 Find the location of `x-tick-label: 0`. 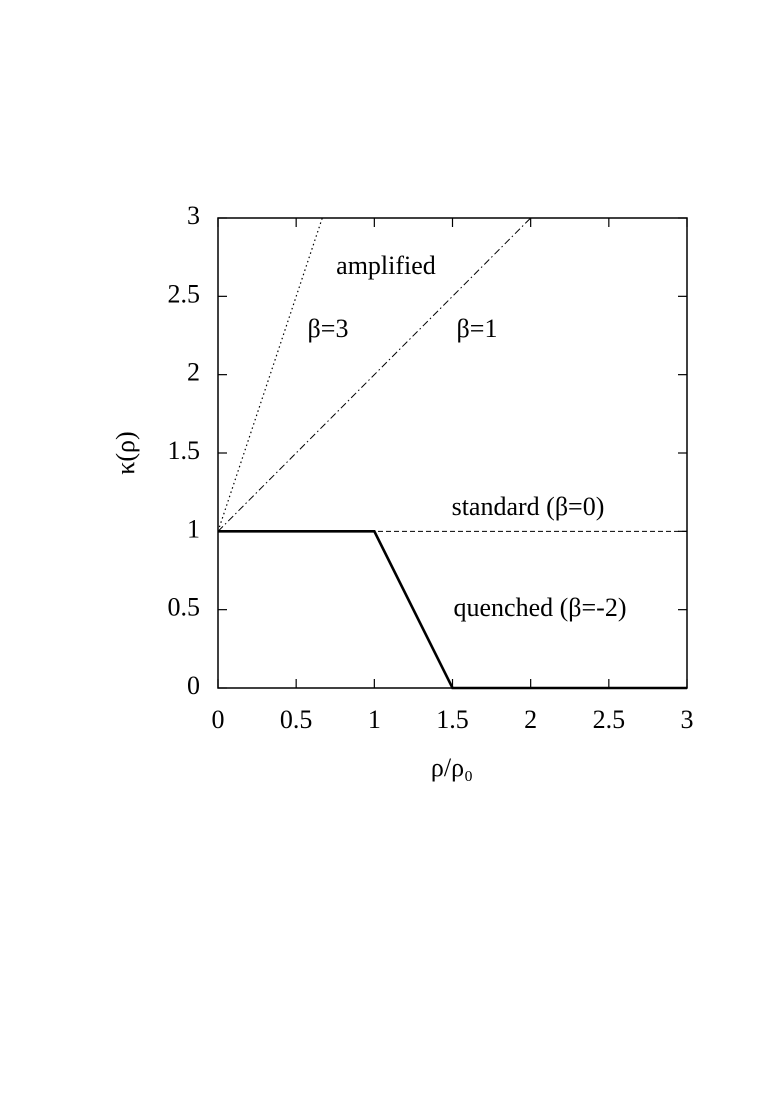

x-tick-label: 0 is located at coordinates (218, 719).